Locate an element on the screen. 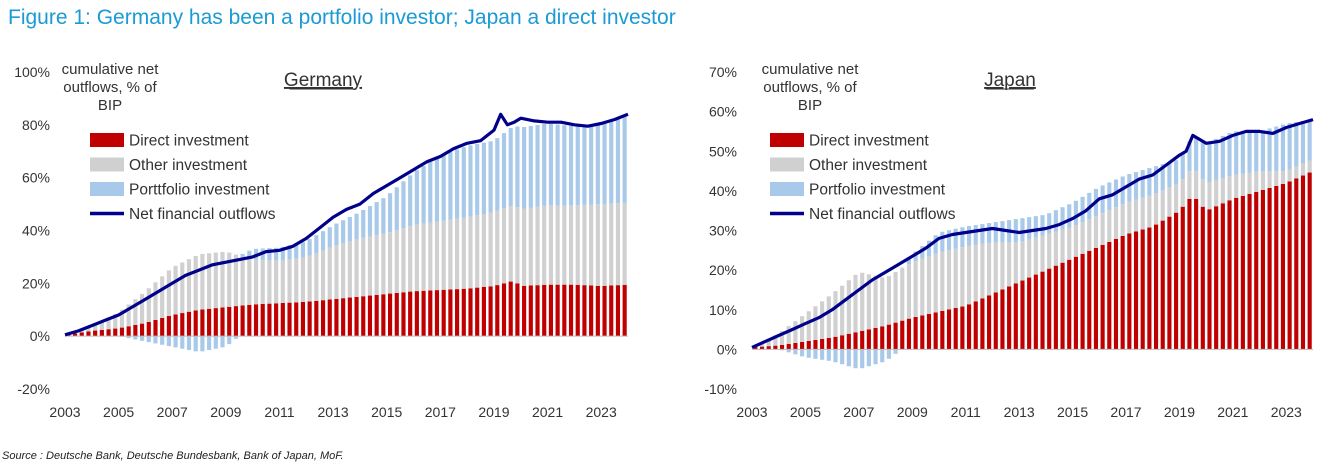  x-tick-label: 2003 is located at coordinates (64, 412).